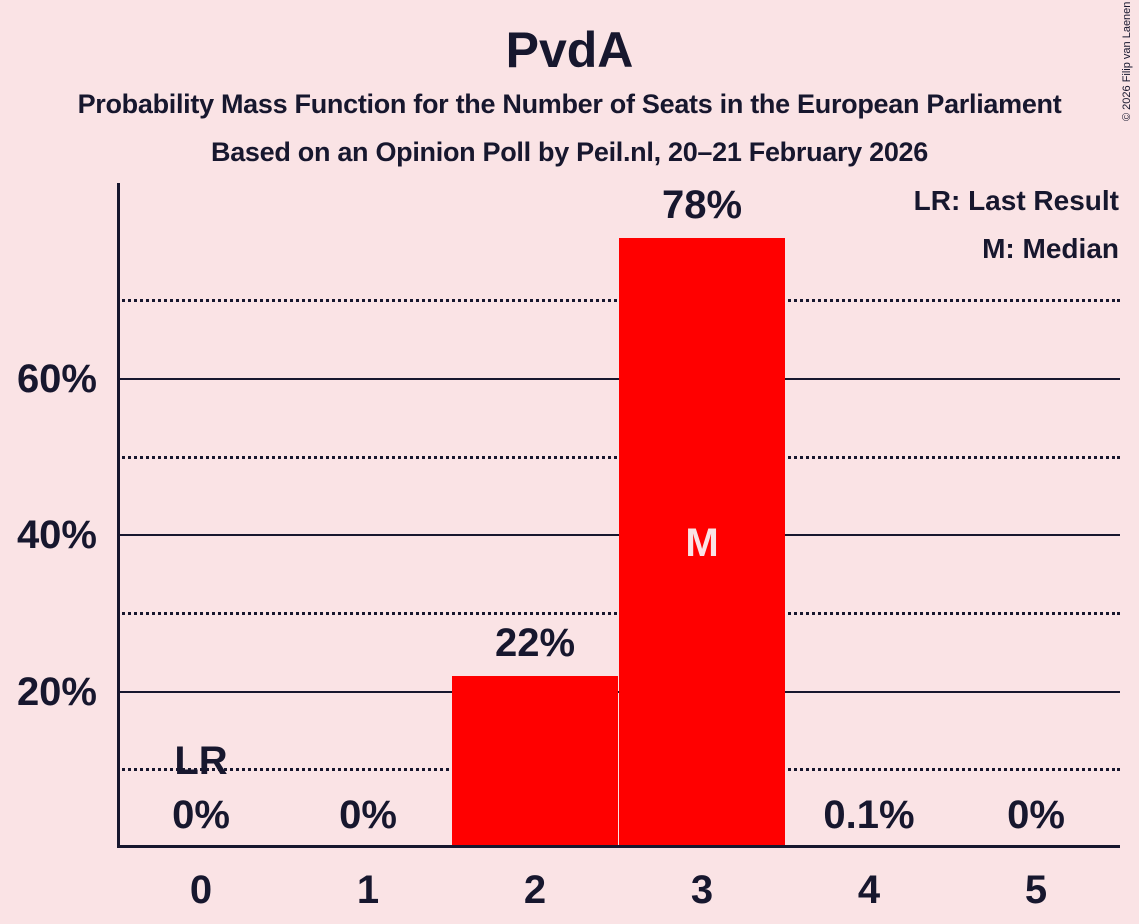 The image size is (1139, 924). What do you see at coordinates (201, 760) in the screenshot?
I see `last-result-marker: LR` at bounding box center [201, 760].